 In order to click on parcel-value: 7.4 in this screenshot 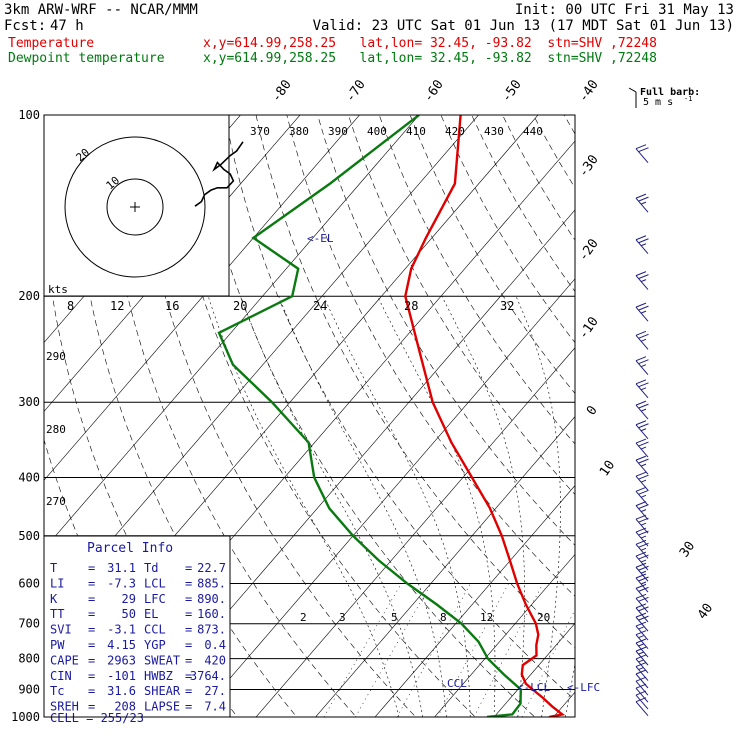, I will do `click(215, 707)`.